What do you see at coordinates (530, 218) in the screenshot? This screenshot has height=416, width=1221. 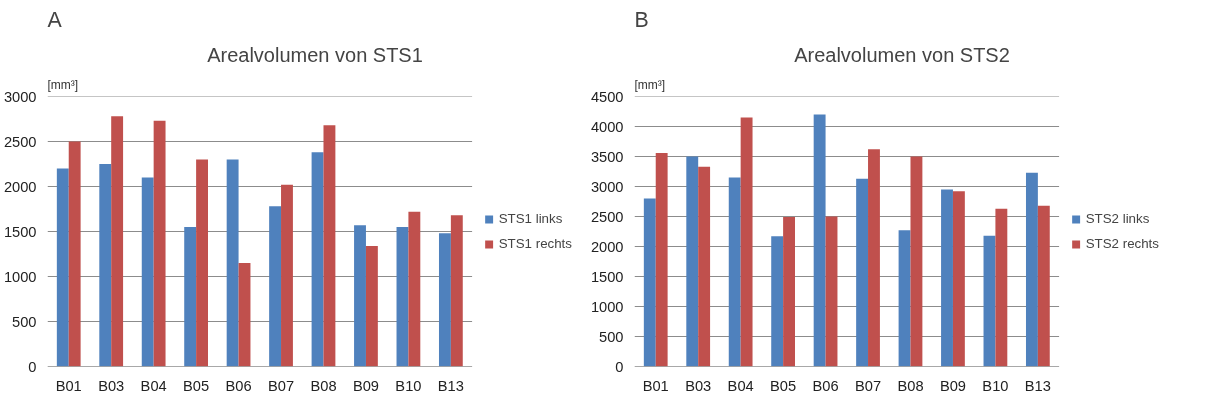 I see `legend-label: STS1 links` at bounding box center [530, 218].